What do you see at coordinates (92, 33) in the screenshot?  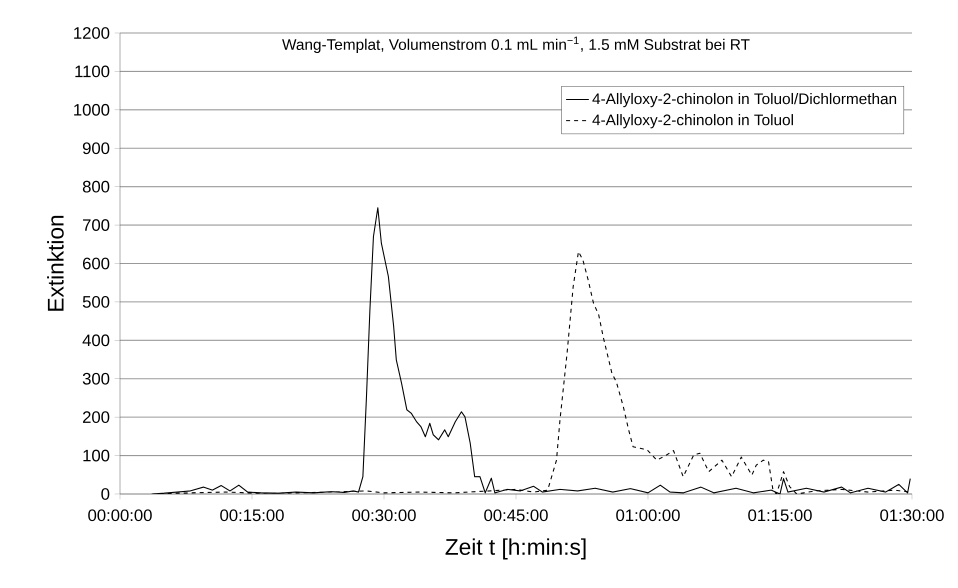 I see `y-tick-label: 1200` at bounding box center [92, 33].